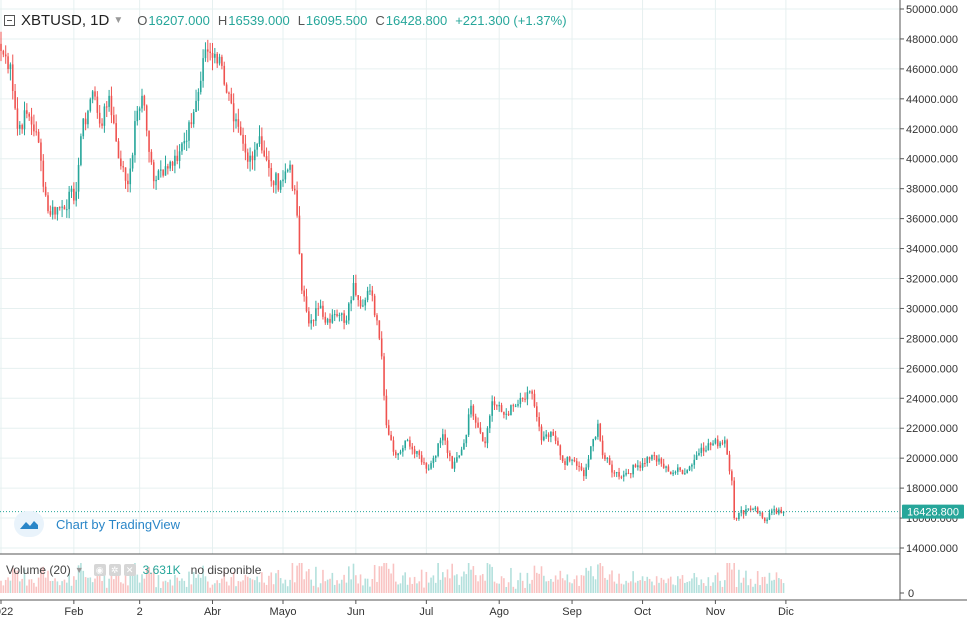  What do you see at coordinates (933, 513) in the screenshot?
I see `price-tag-label: 16428.800` at bounding box center [933, 513].